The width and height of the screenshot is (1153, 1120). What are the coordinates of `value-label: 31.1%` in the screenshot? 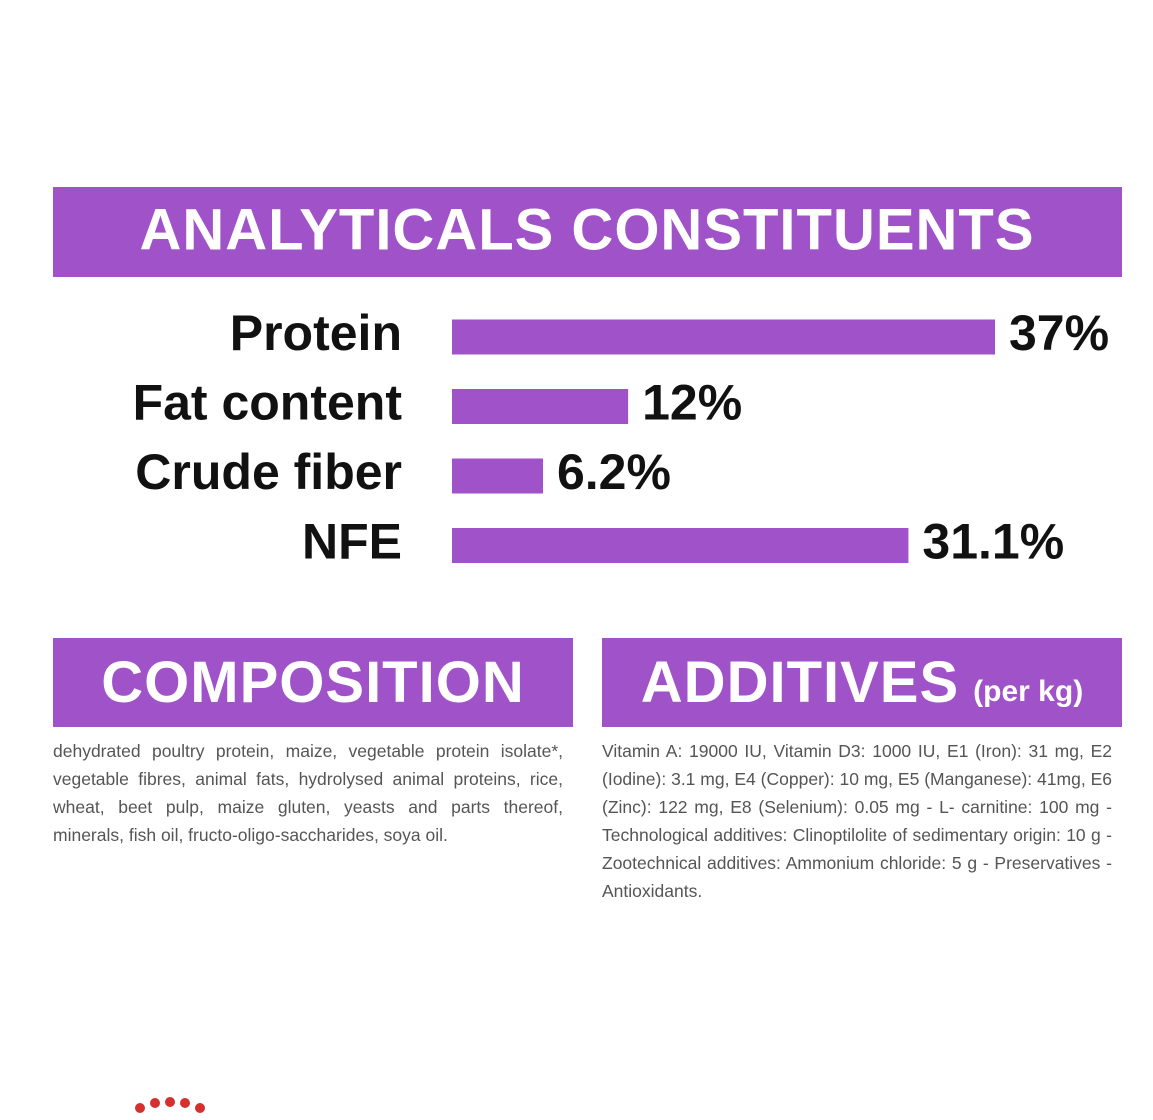 It's located at (993, 542).